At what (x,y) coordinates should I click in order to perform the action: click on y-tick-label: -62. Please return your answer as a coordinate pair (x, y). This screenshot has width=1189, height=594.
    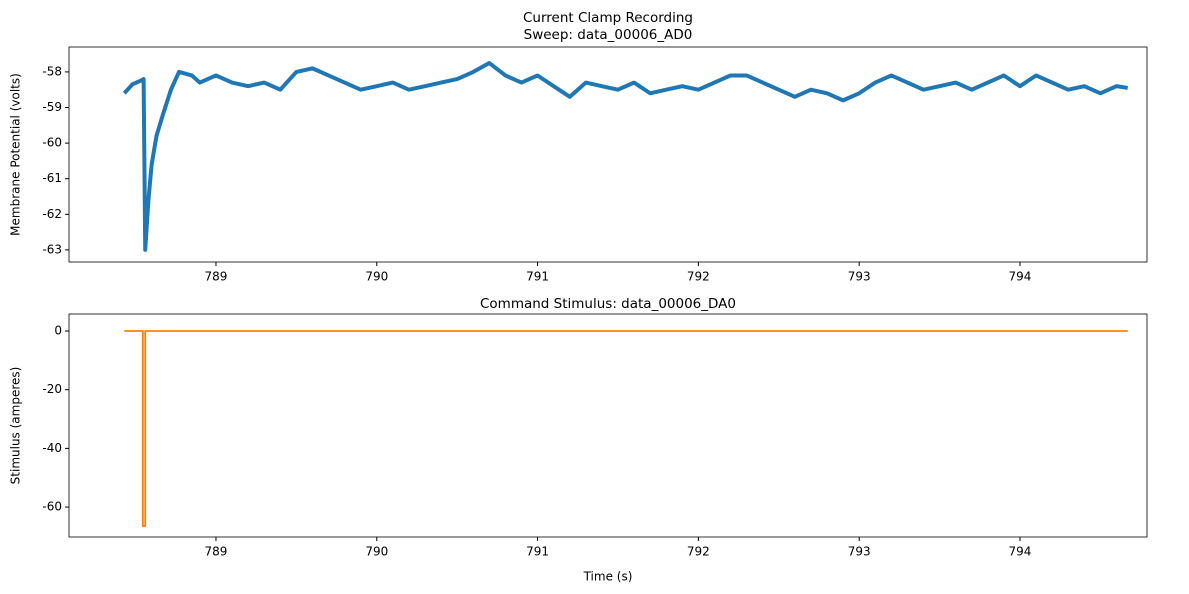
    Looking at the image, I should click on (52, 214).